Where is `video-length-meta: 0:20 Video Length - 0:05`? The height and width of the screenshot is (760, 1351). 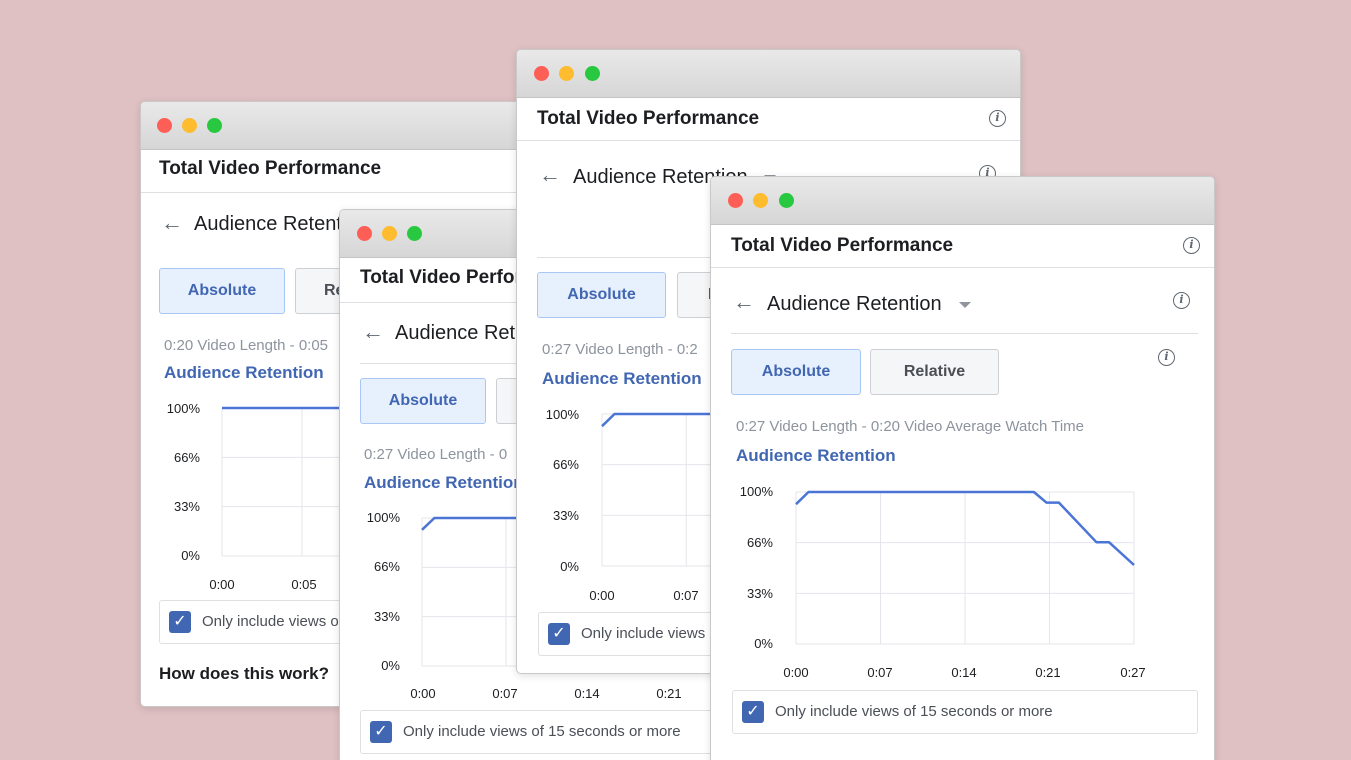 video-length-meta: 0:20 Video Length - 0:05 is located at coordinates (246, 345).